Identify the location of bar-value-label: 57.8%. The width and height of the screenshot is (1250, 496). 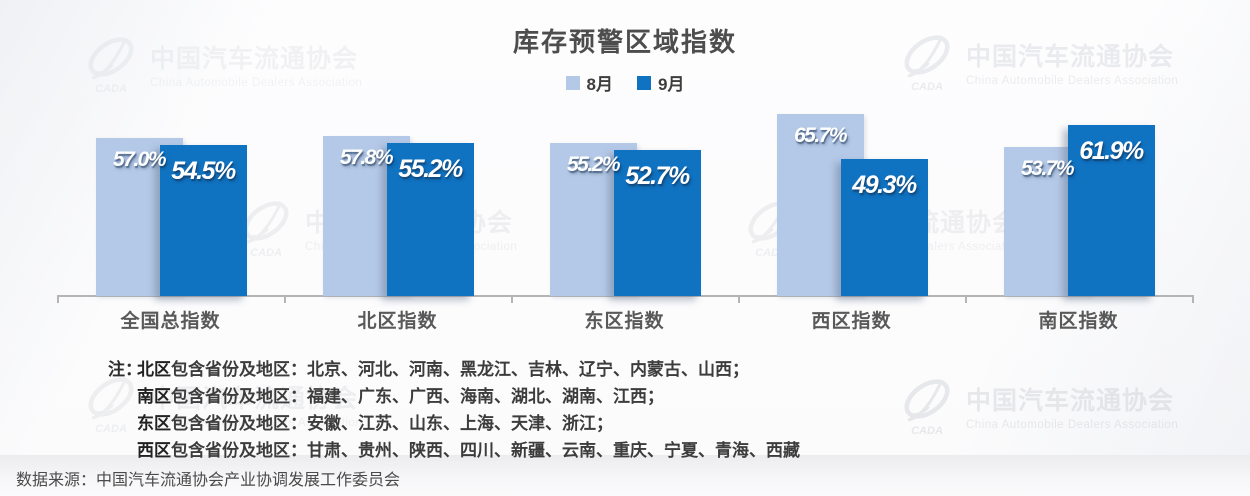
(366, 157).